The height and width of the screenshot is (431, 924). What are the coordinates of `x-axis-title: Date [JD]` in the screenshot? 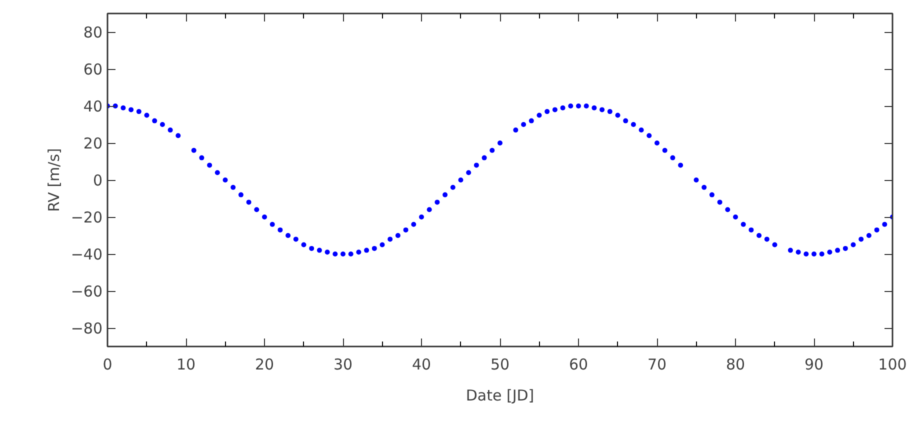 It's located at (500, 395).